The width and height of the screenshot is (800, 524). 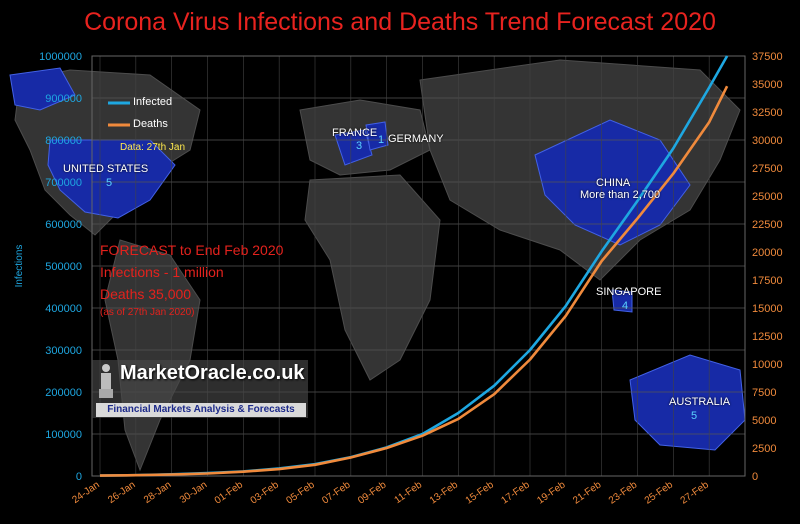 I want to click on y-axis-right-tick-label: 27500, so click(x=767, y=169).